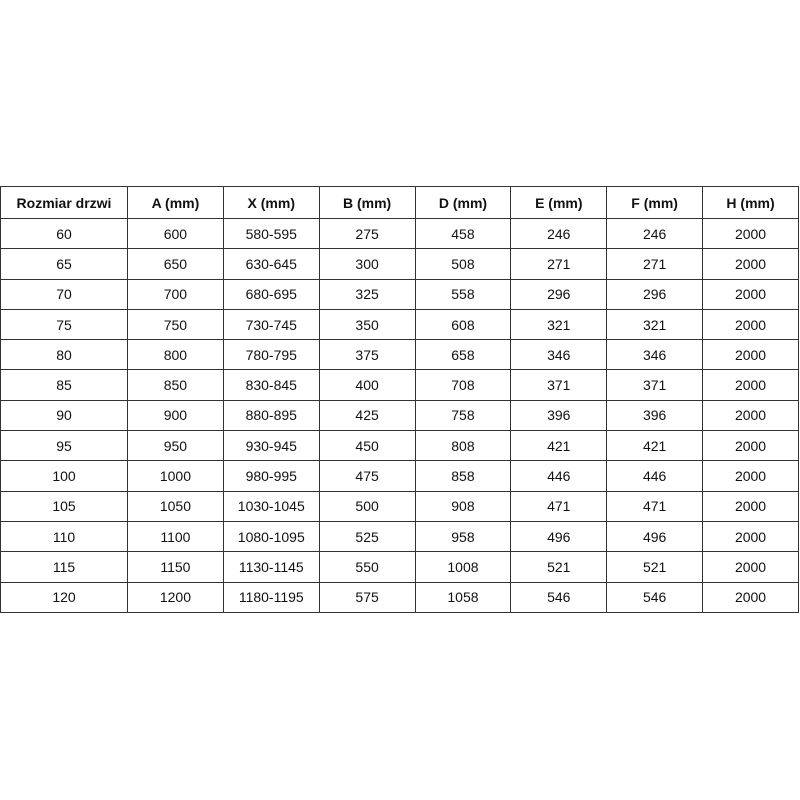  I want to click on table-cell: 780-795, so click(271, 355).